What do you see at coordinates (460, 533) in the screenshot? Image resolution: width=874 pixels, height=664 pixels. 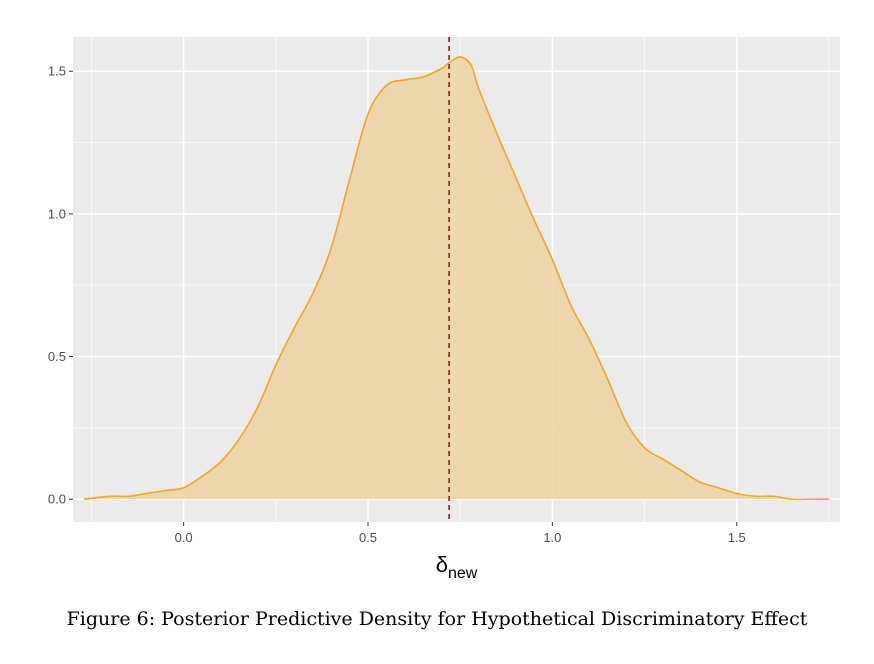 I see `x-axis: 0.0 0.5 1.0 1.5` at bounding box center [460, 533].